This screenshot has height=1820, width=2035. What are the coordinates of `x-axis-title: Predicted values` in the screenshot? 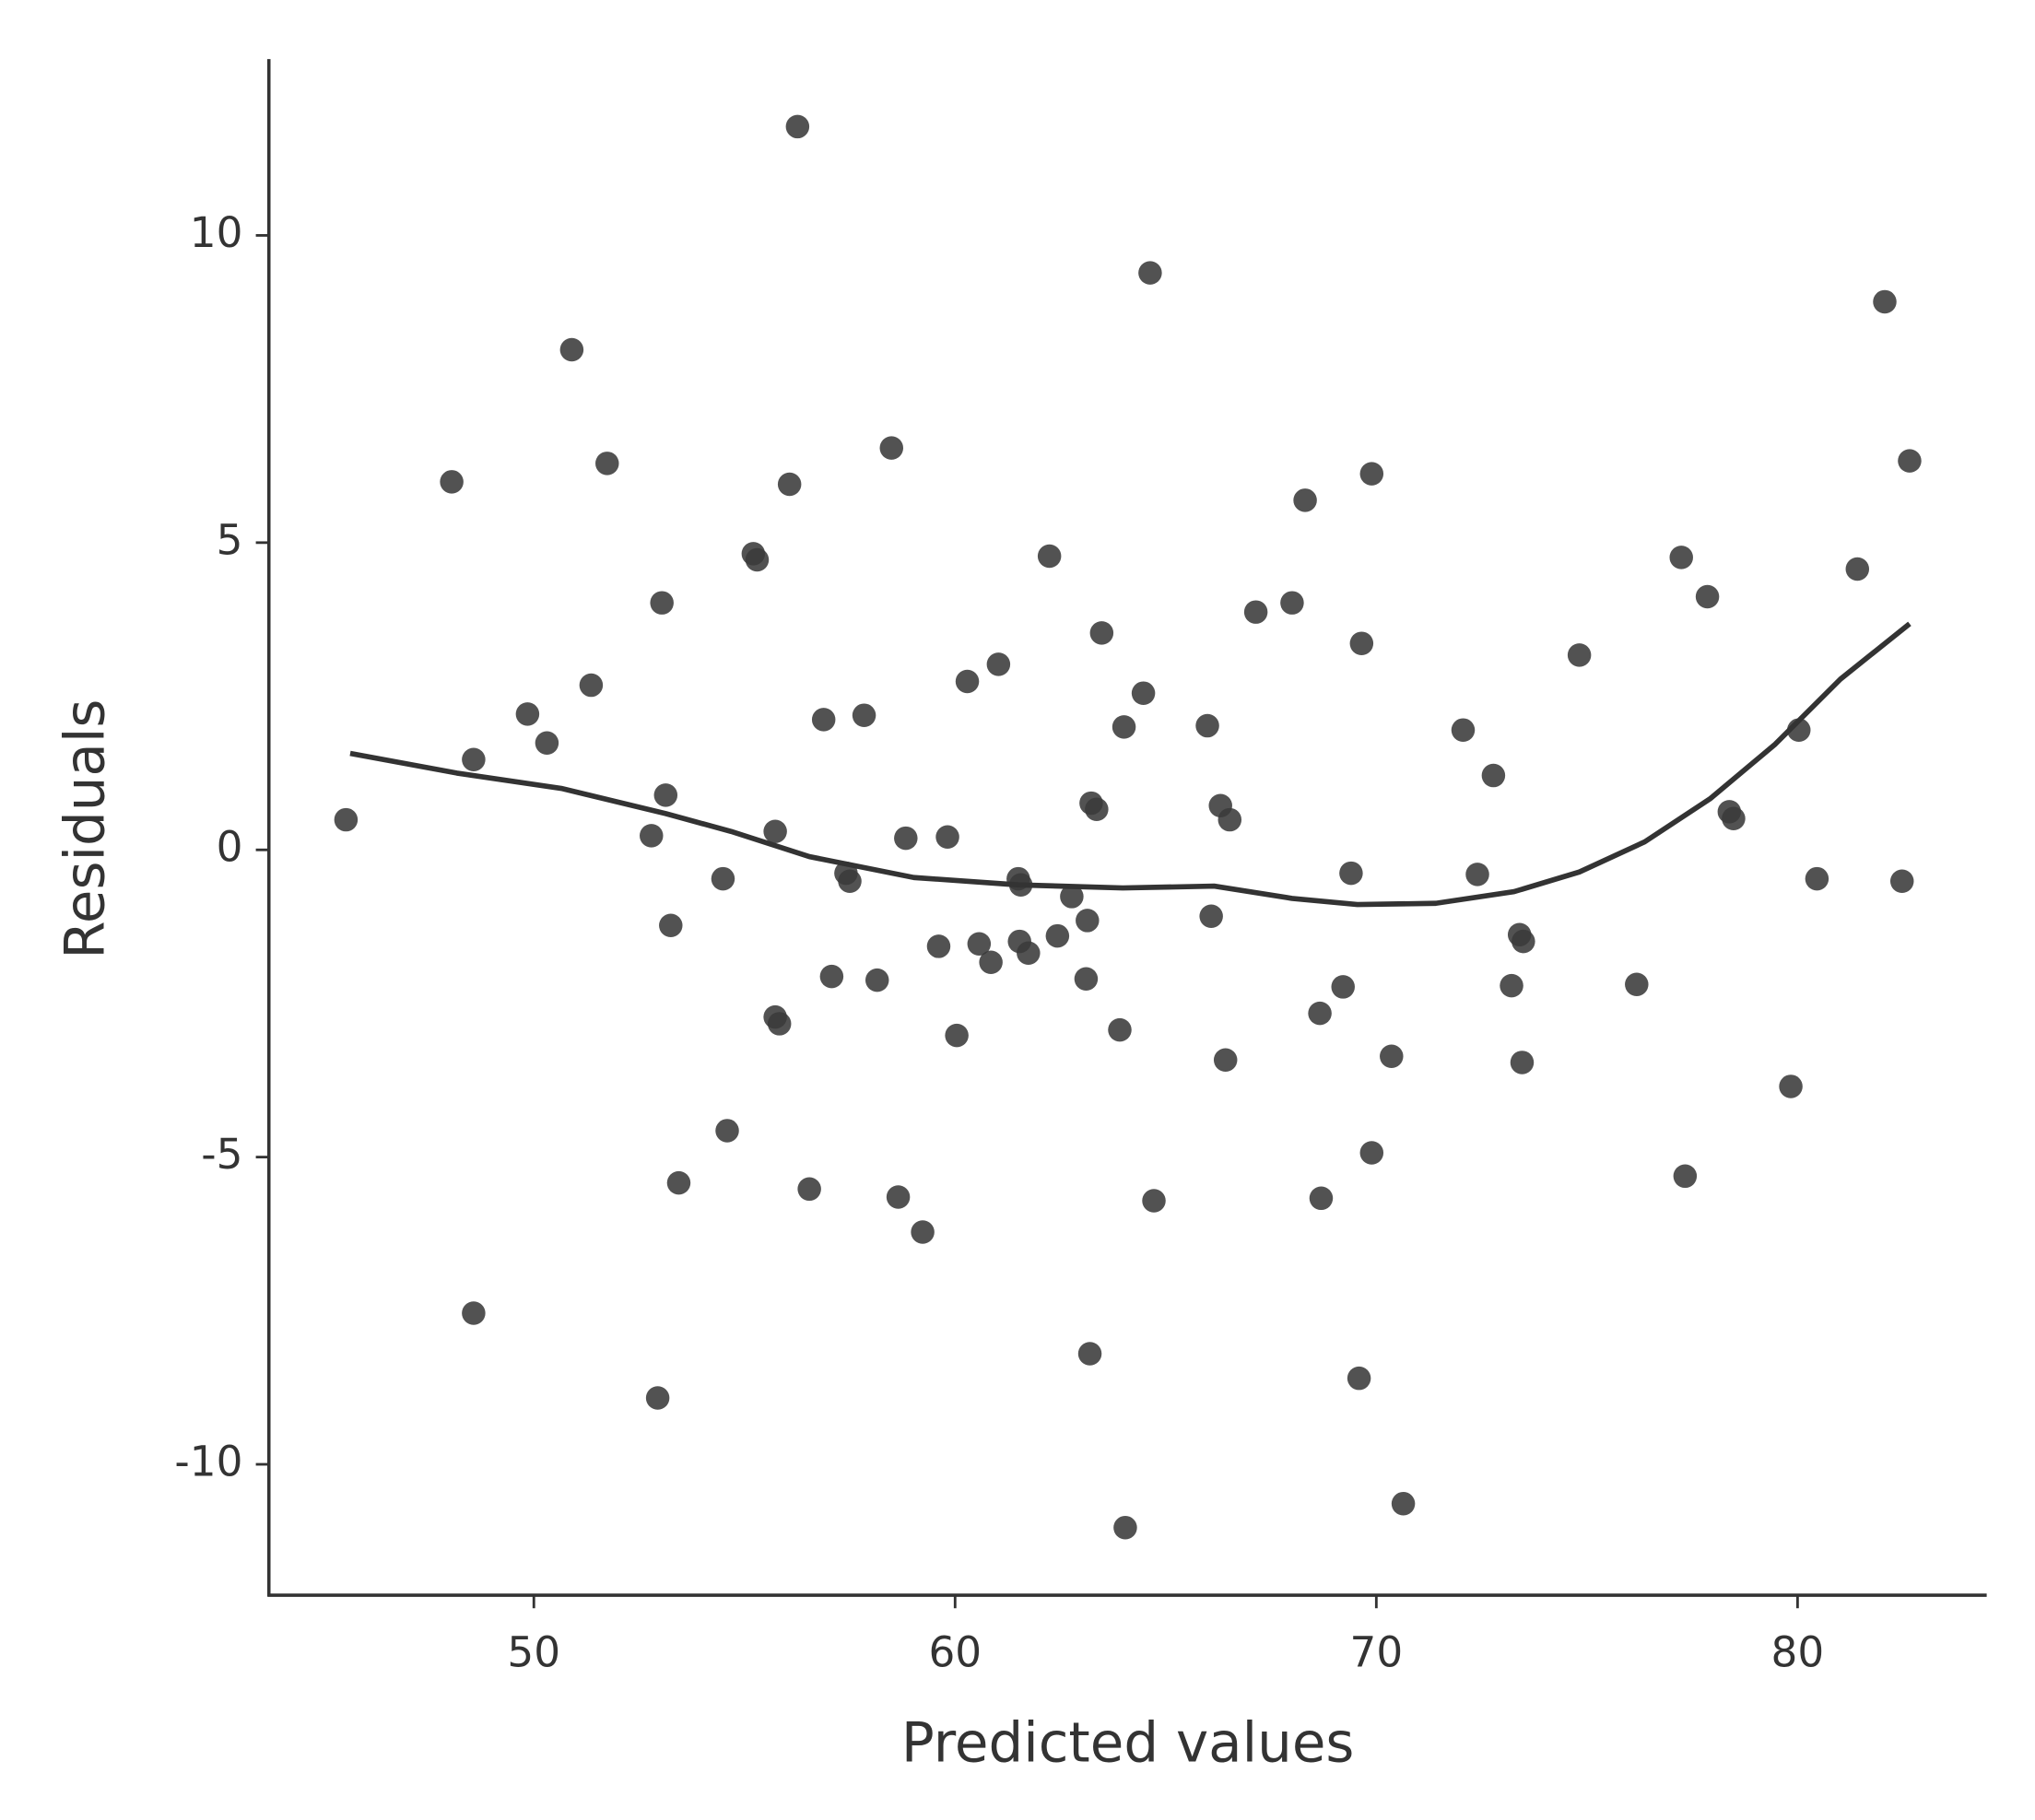 It's located at (1127, 1743).